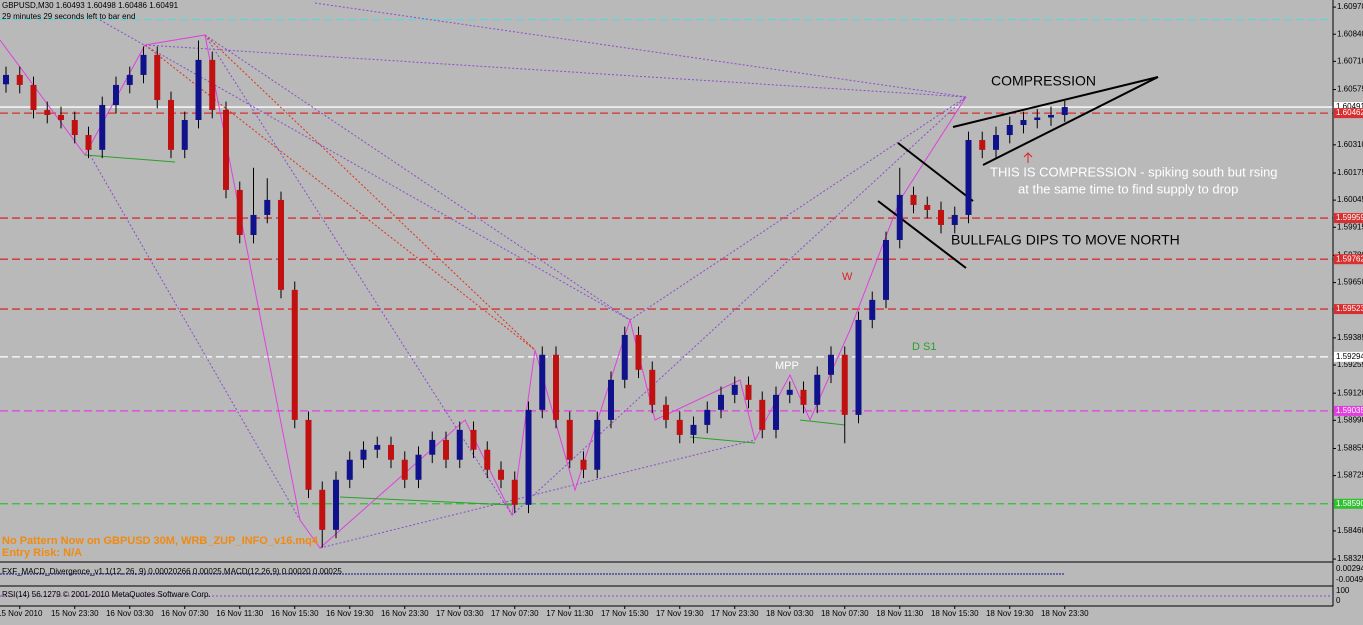 The width and height of the screenshot is (1363, 625). I want to click on x-tick-label: 16 Nov 15:30, so click(295, 613).